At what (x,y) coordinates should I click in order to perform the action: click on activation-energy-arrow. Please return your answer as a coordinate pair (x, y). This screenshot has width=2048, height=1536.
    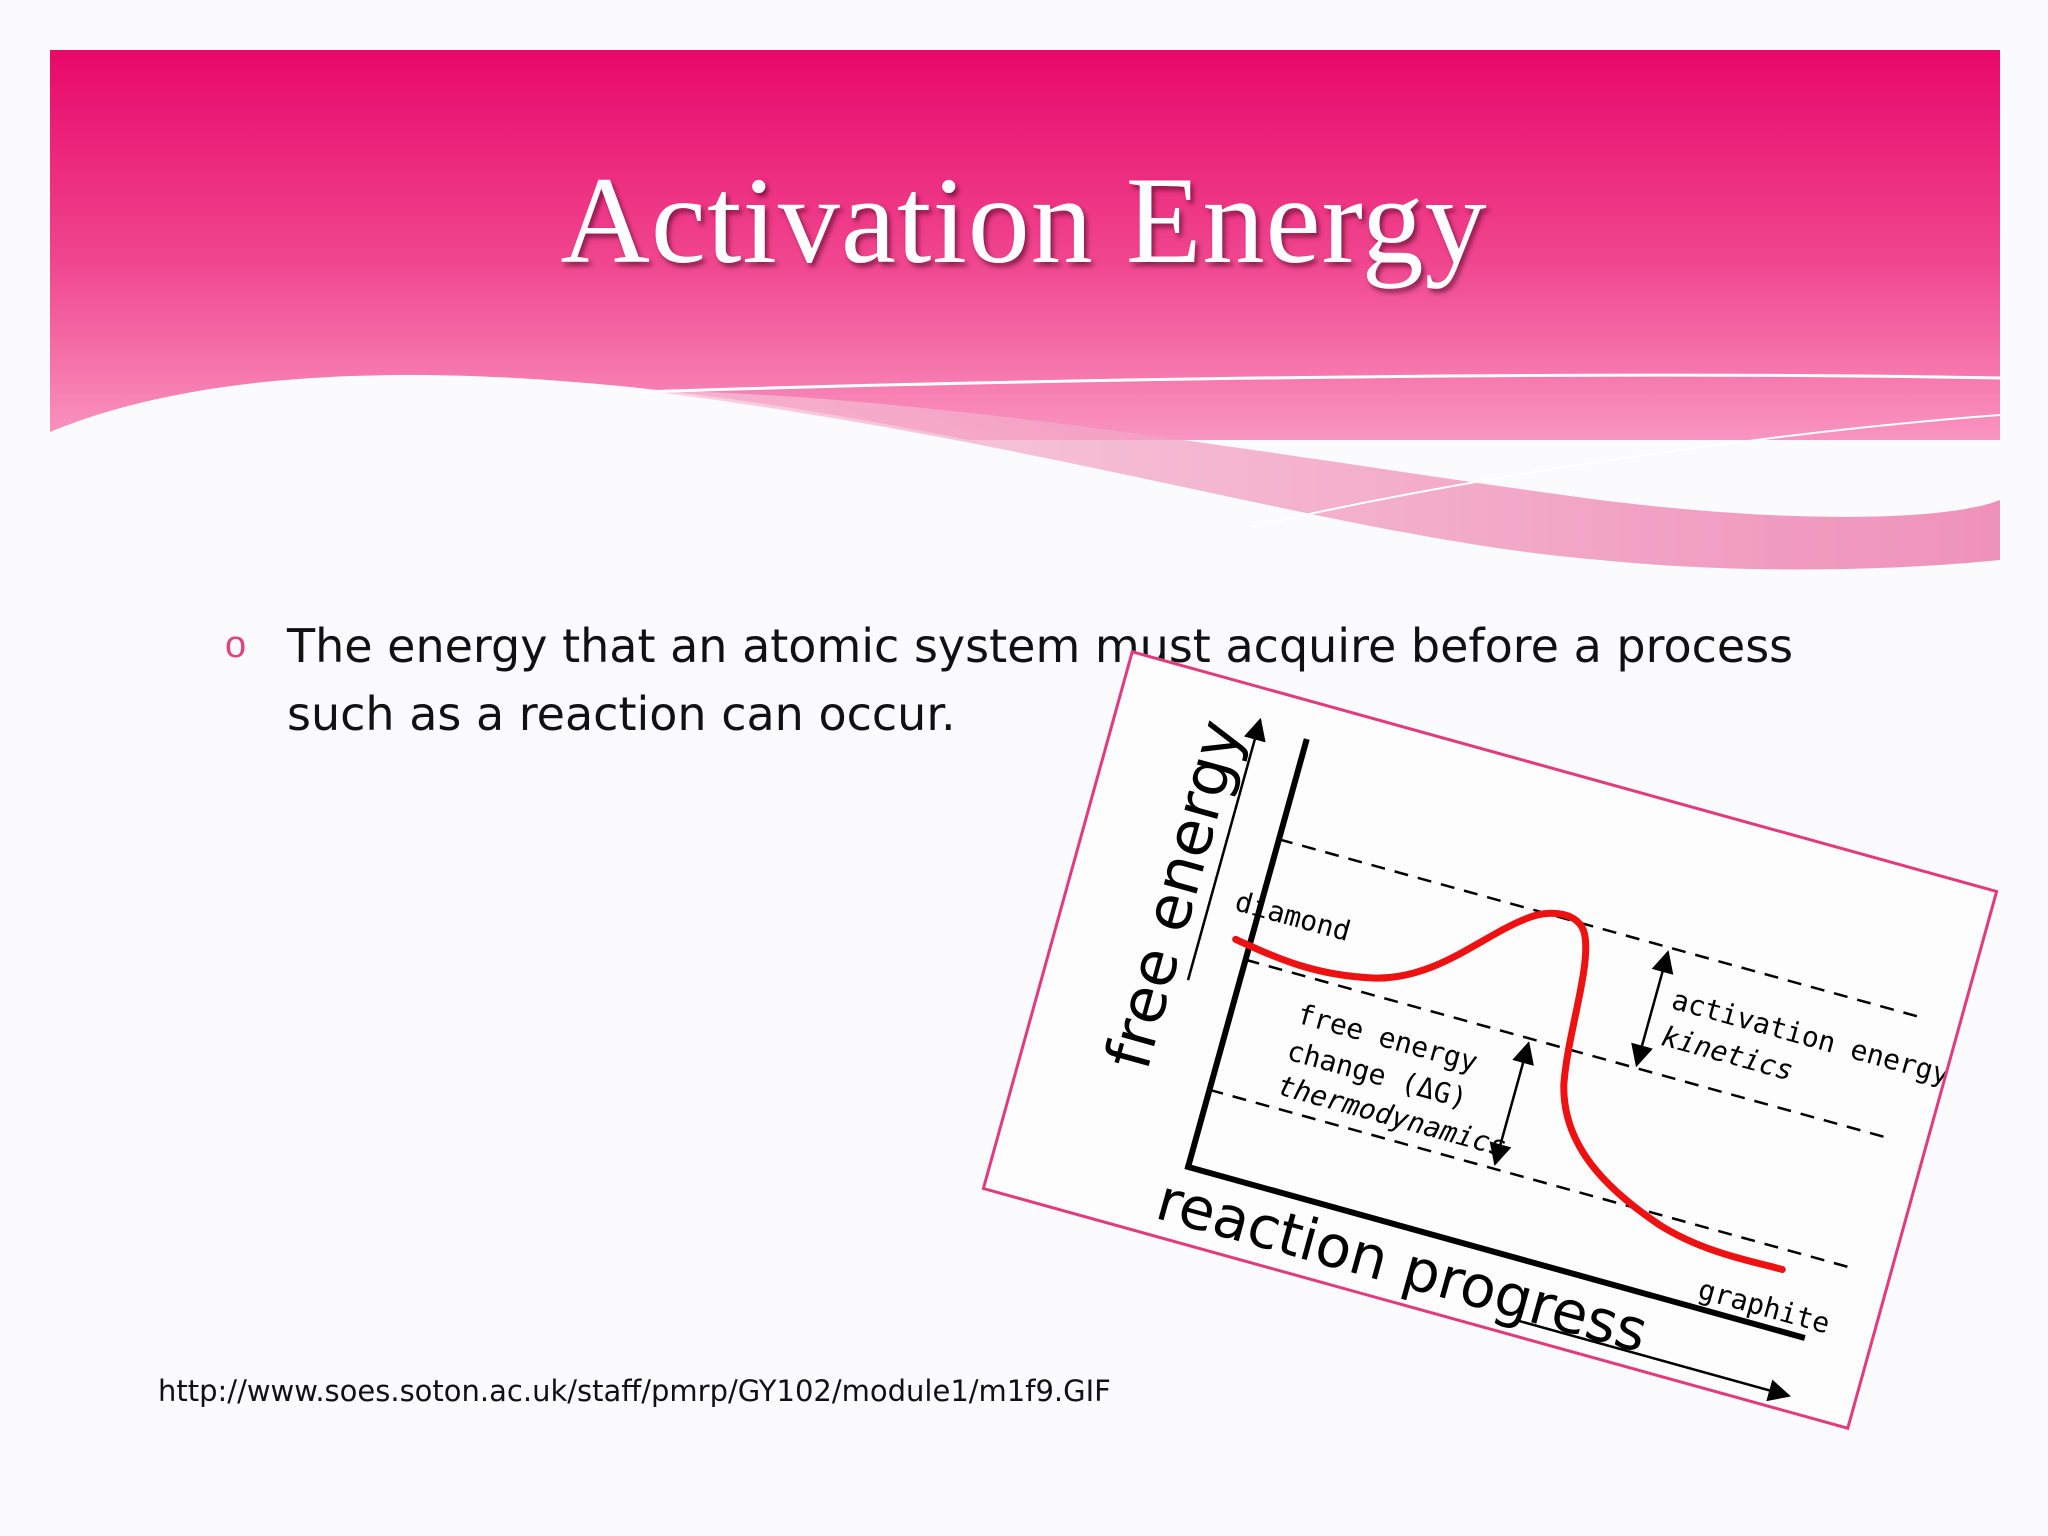
    Looking at the image, I should click on (1652, 1009).